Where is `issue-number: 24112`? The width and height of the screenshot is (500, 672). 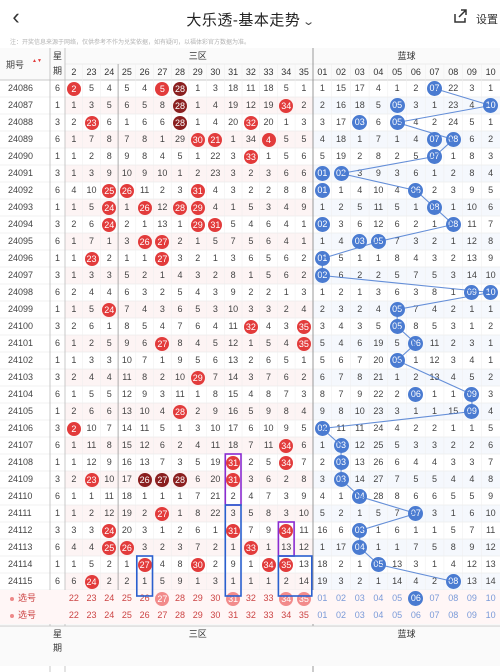
issue-number: 24112 is located at coordinates (20, 530).